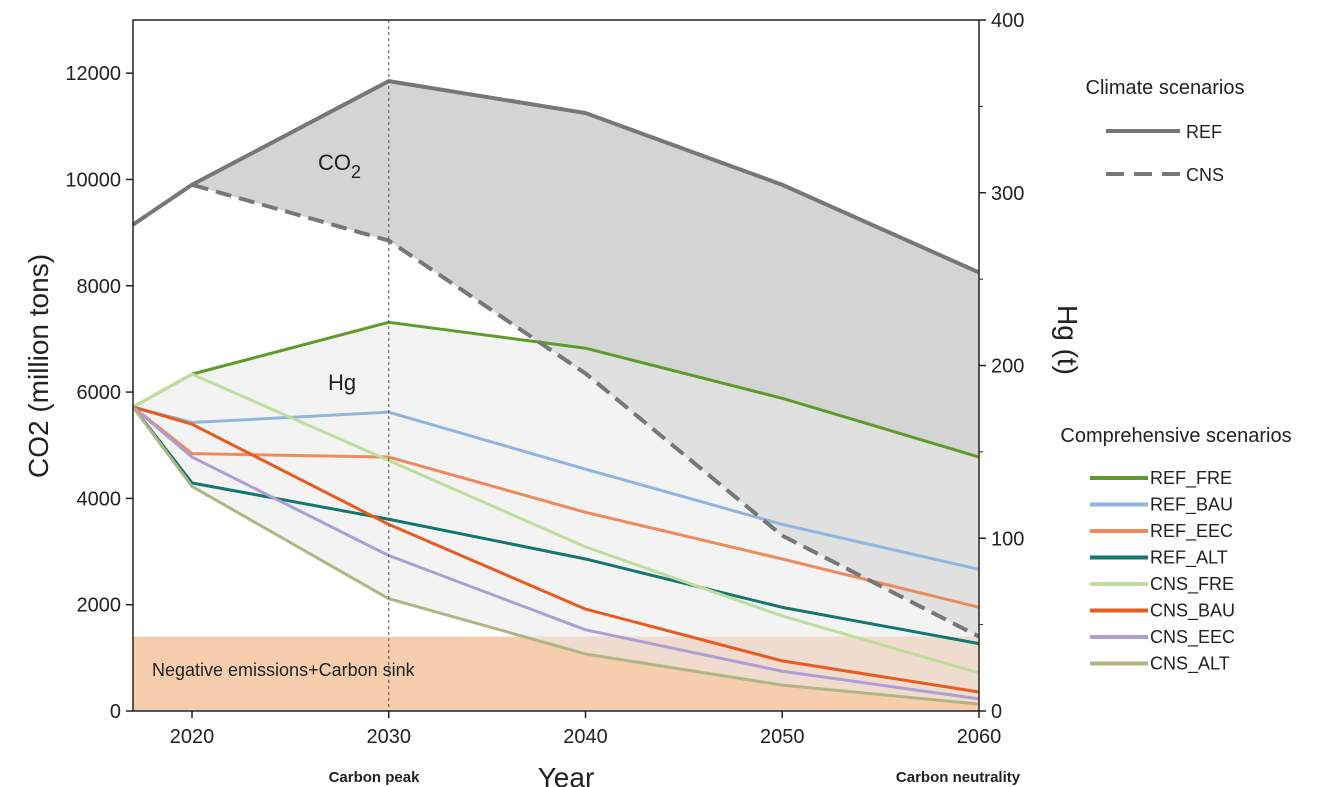  What do you see at coordinates (1191, 505) in the screenshot?
I see `legend-comp-label: REF_BAU` at bounding box center [1191, 505].